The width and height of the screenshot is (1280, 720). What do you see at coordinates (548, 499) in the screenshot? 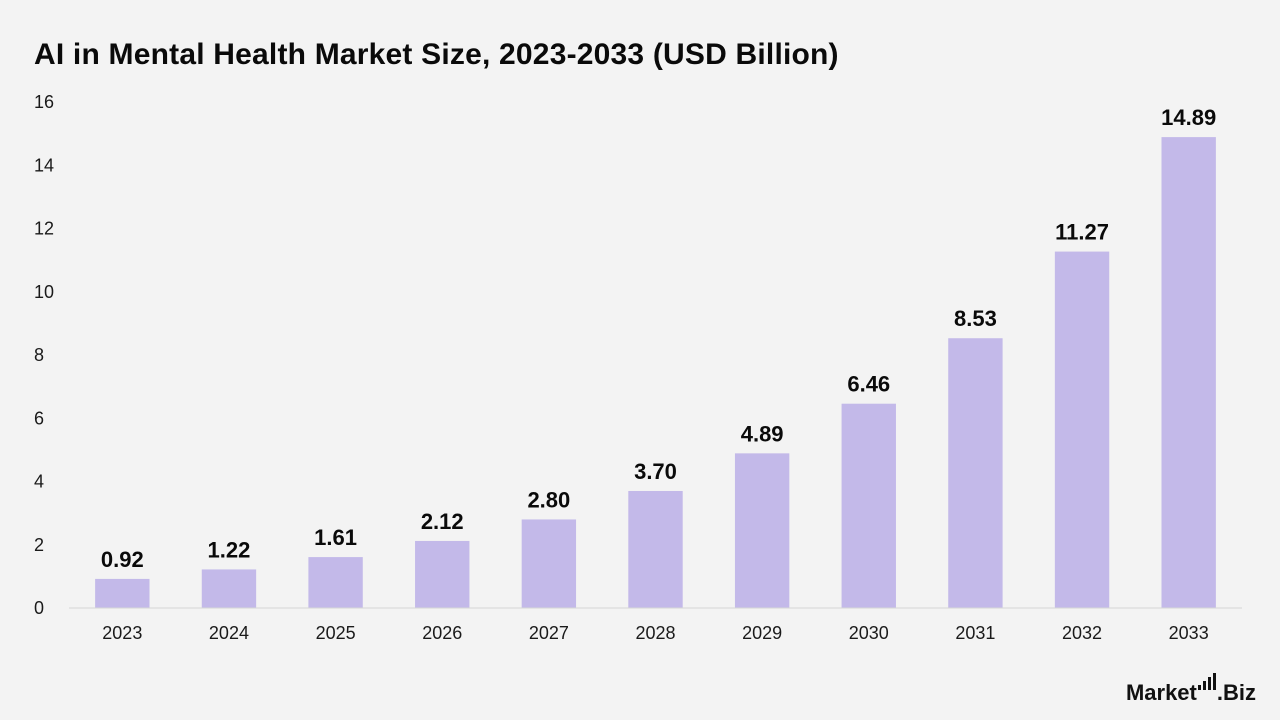
I see `data-label-2027: 2.80` at bounding box center [548, 499].